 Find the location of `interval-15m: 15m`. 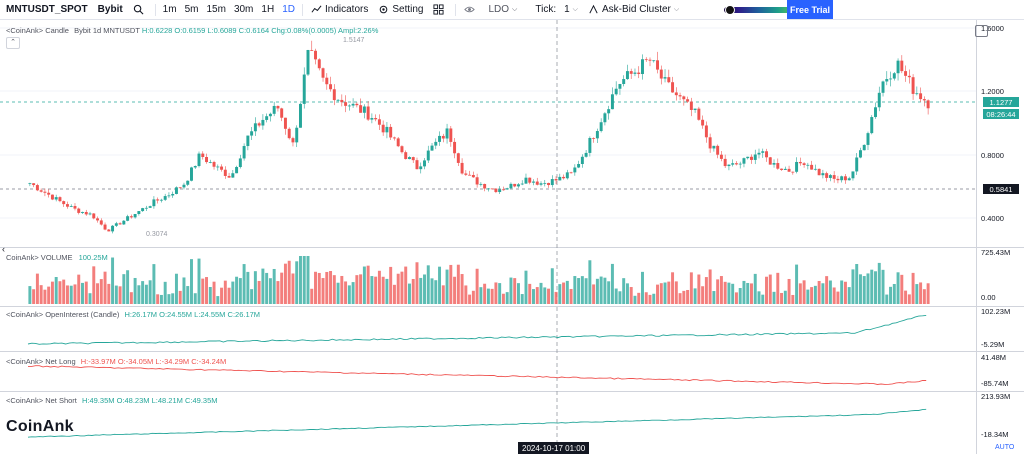

interval-15m: 15m is located at coordinates (216, 9).